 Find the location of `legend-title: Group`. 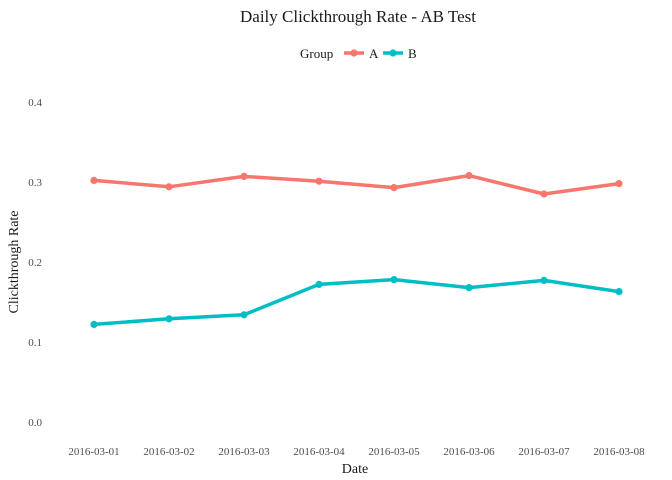

legend-title: Group is located at coordinates (316, 53).